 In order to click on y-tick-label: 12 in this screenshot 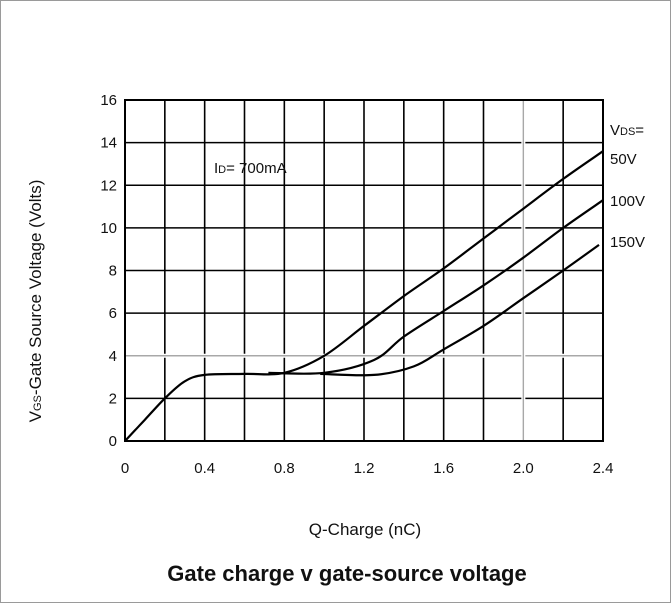, I will do `click(108, 185)`.